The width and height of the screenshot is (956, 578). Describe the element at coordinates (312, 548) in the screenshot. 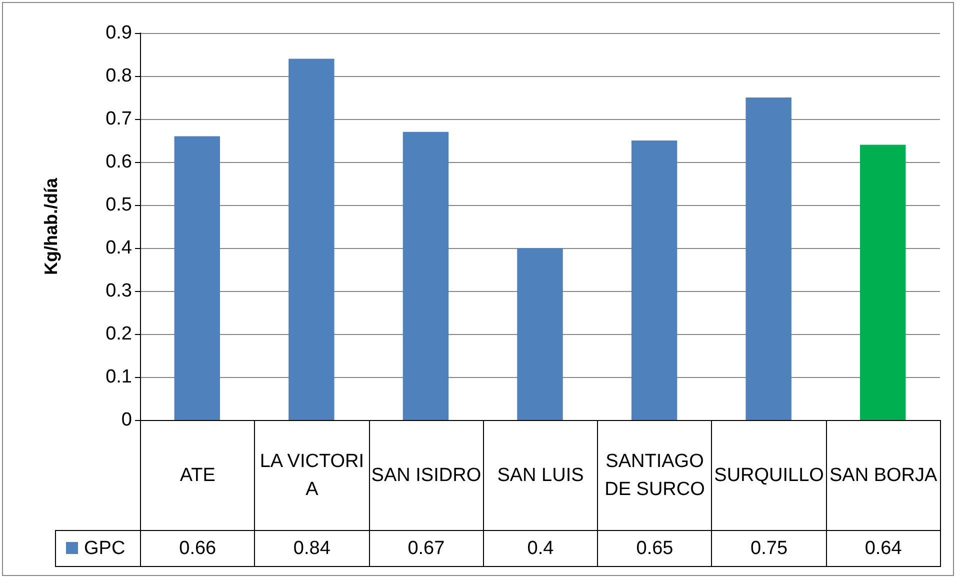

I see `data-label: 0.84` at that location.